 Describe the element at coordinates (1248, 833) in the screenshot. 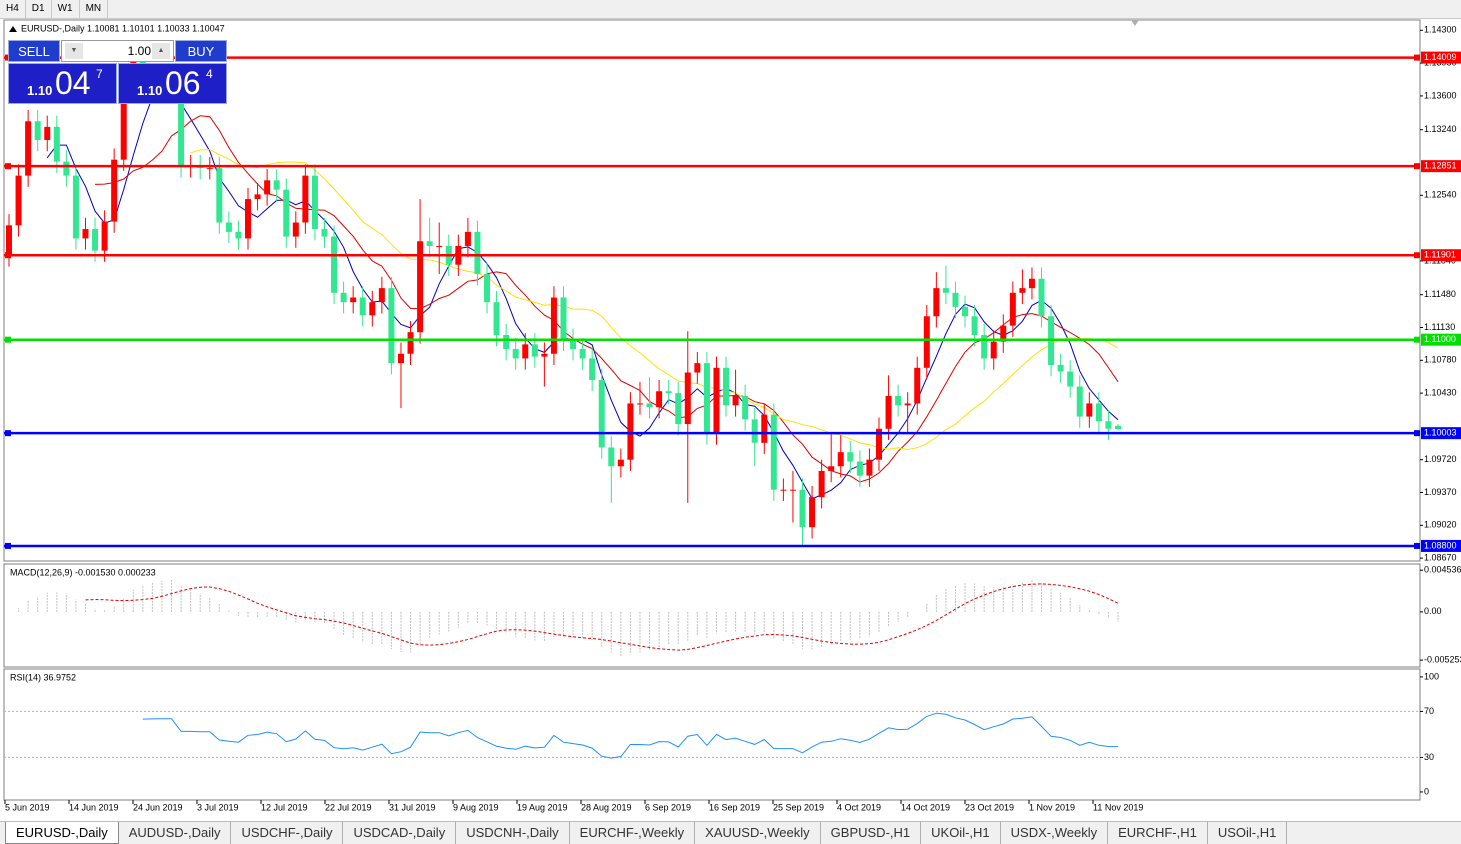

I see `chart-tab: USOil-,H1` at that location.